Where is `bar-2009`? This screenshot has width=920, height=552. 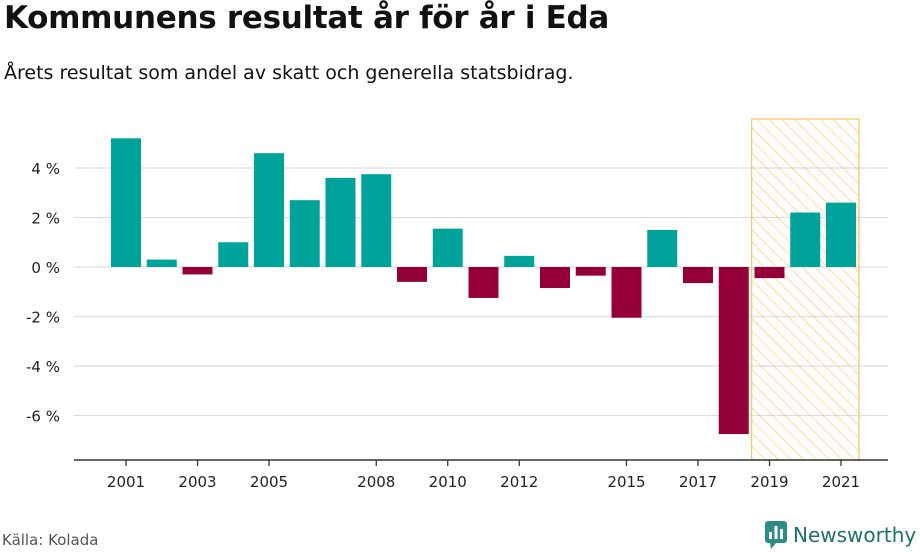 bar-2009 is located at coordinates (412, 274).